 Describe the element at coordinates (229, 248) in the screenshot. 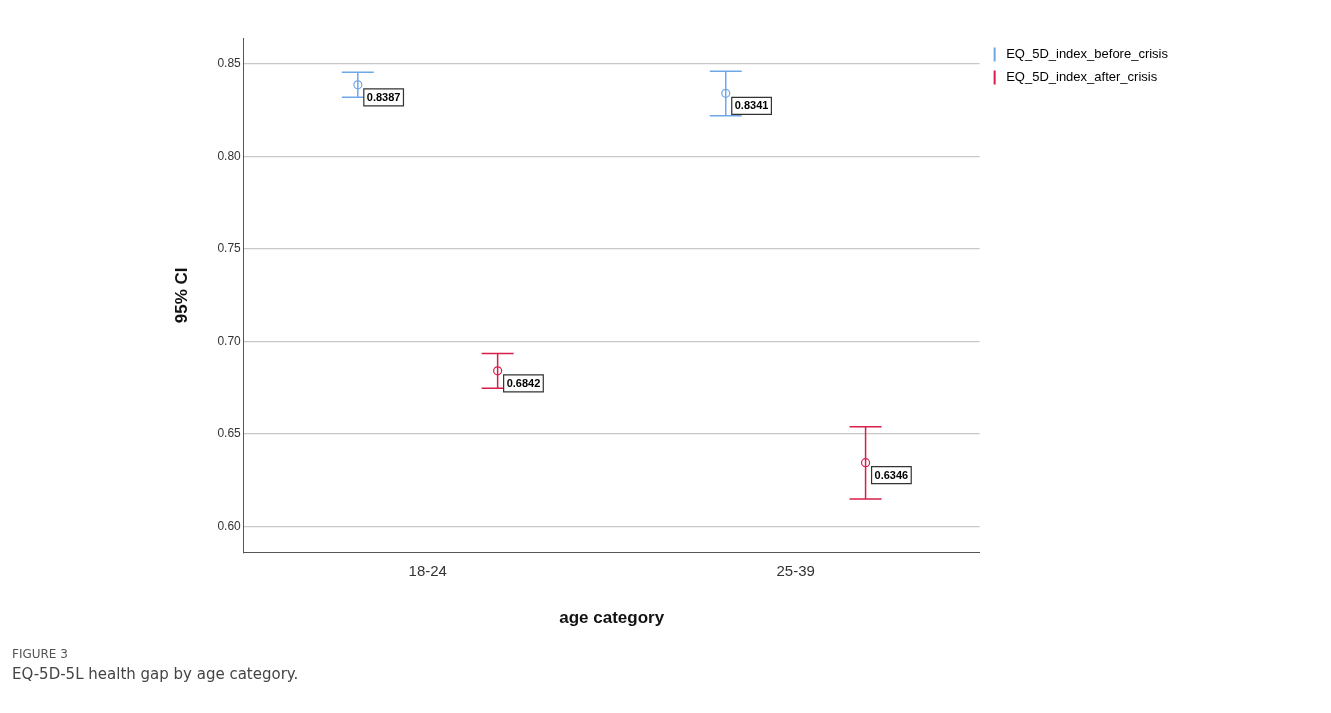

I see `y-tick-label: 0.75` at that location.